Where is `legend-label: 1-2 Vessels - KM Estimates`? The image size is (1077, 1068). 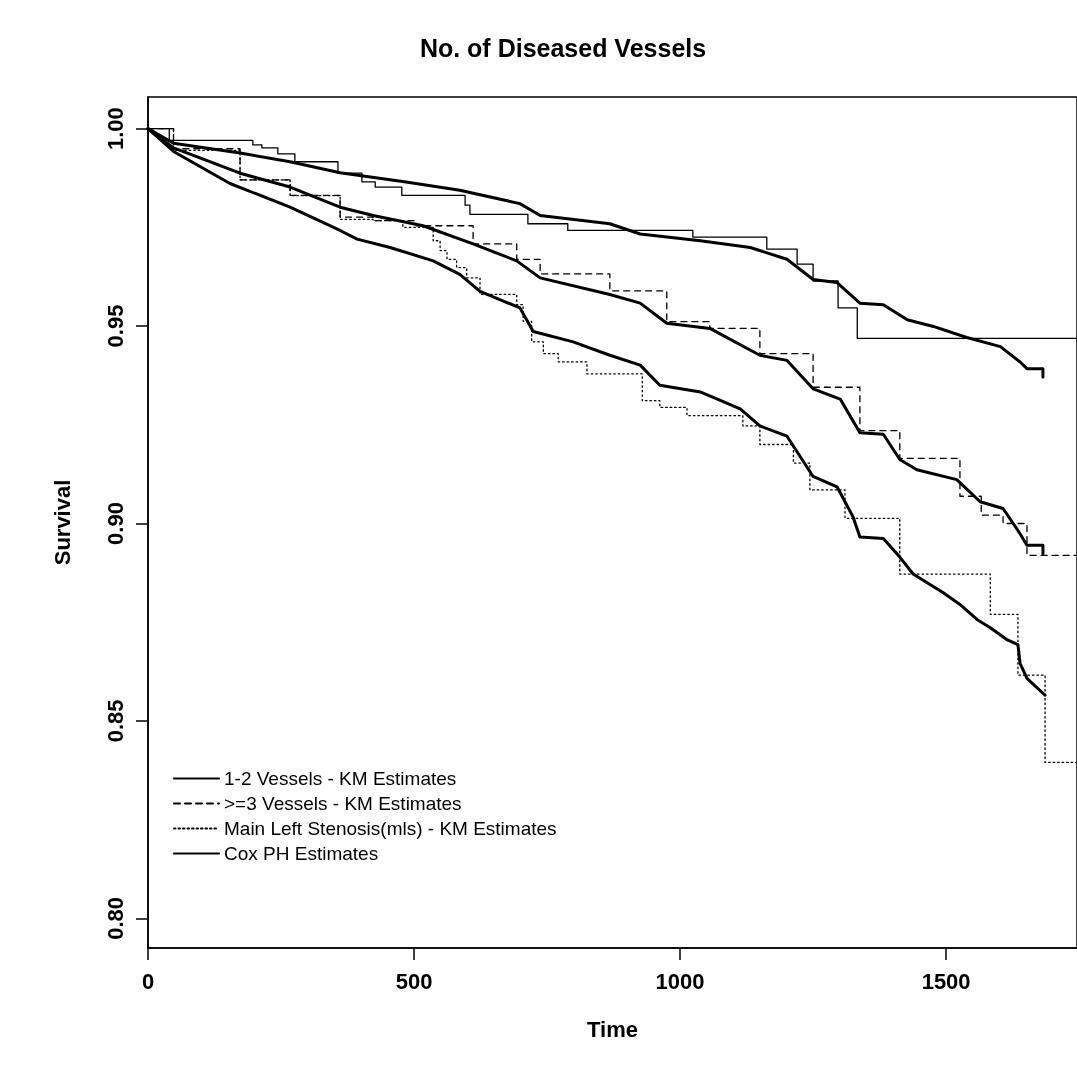 legend-label: 1-2 Vessels - KM Estimates is located at coordinates (340, 778).